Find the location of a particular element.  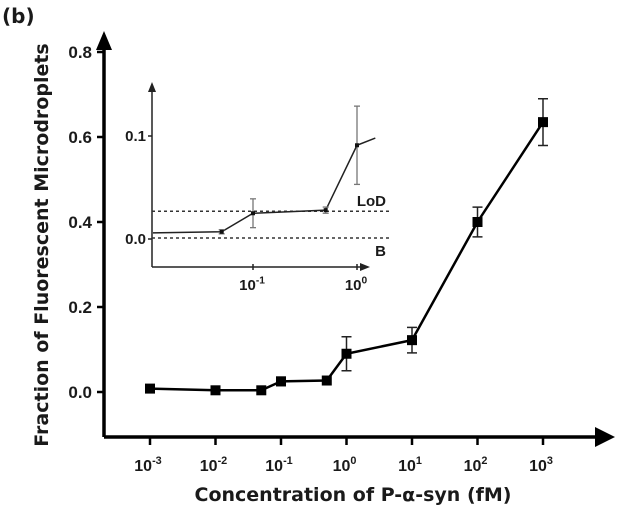

x-axis-title: Concentration of P-α-syn (fM) is located at coordinates (353, 495).